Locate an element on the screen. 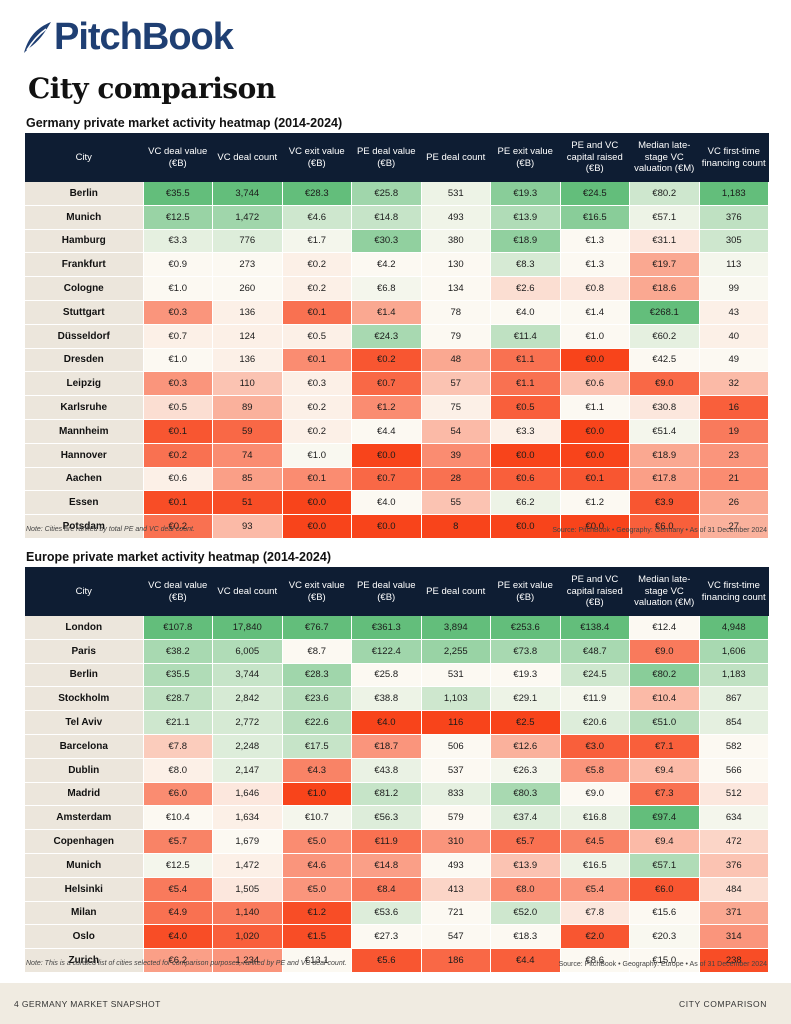  heatmap-cell: 472 is located at coordinates (734, 841).